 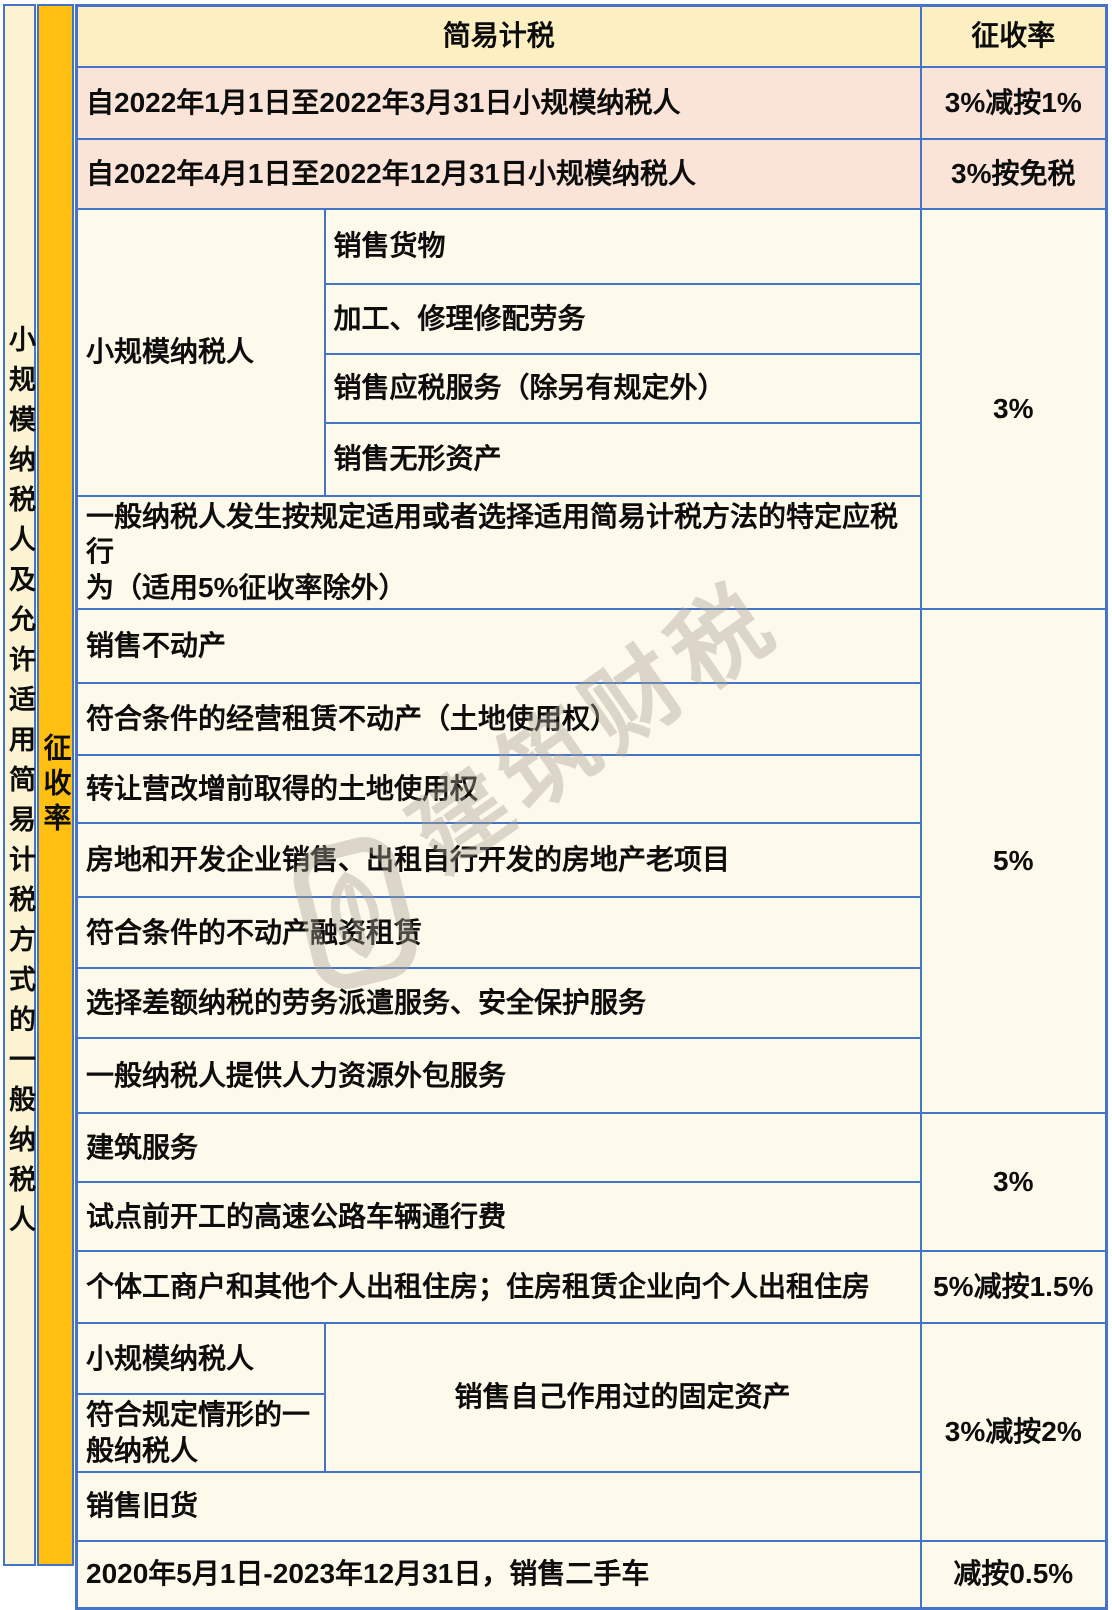 What do you see at coordinates (1013, 102) in the screenshot?
I see `rate-cell: 3%减按1%` at bounding box center [1013, 102].